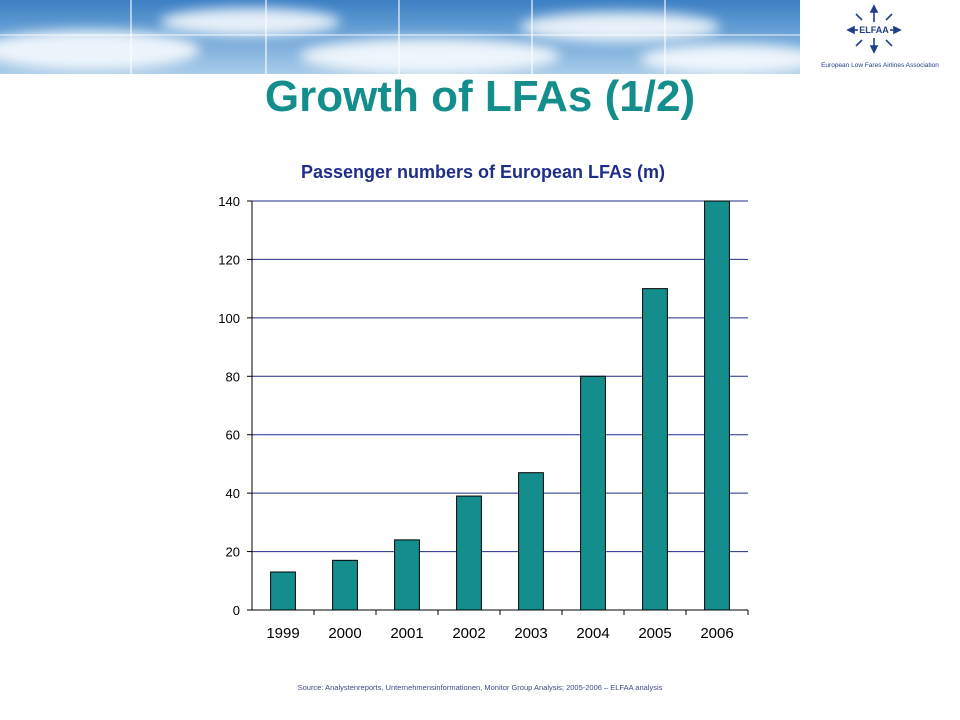 Image resolution: width=960 pixels, height=720 pixels. Describe the element at coordinates (233, 552) in the screenshot. I see `y-tick-label: 20` at that location.